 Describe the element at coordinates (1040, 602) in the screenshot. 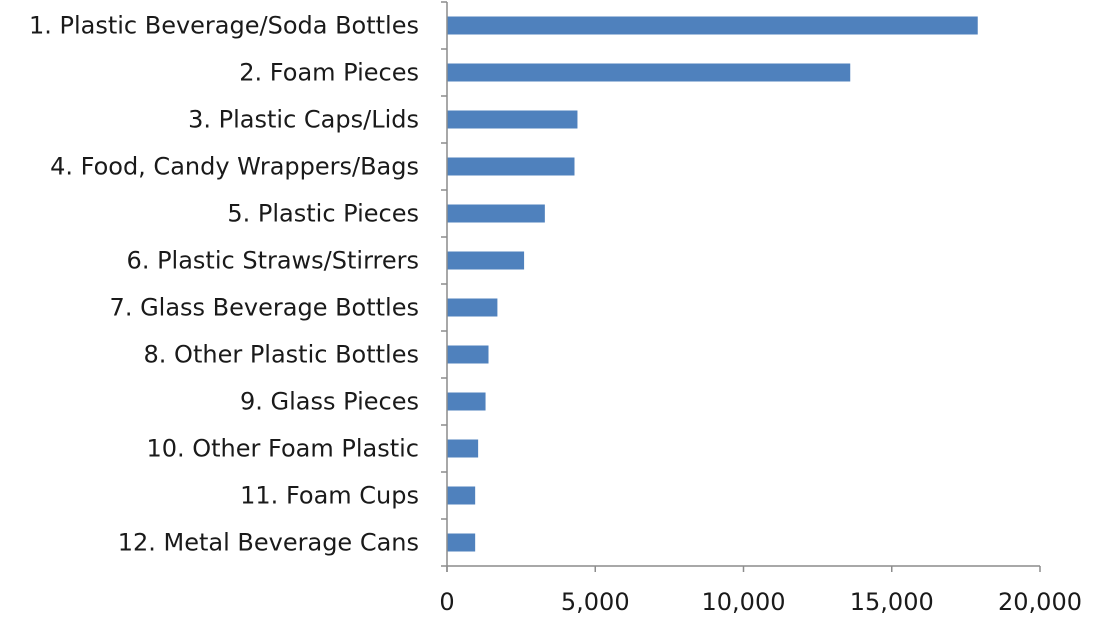

I see `x-tick-label-5: 20,000` at that location.